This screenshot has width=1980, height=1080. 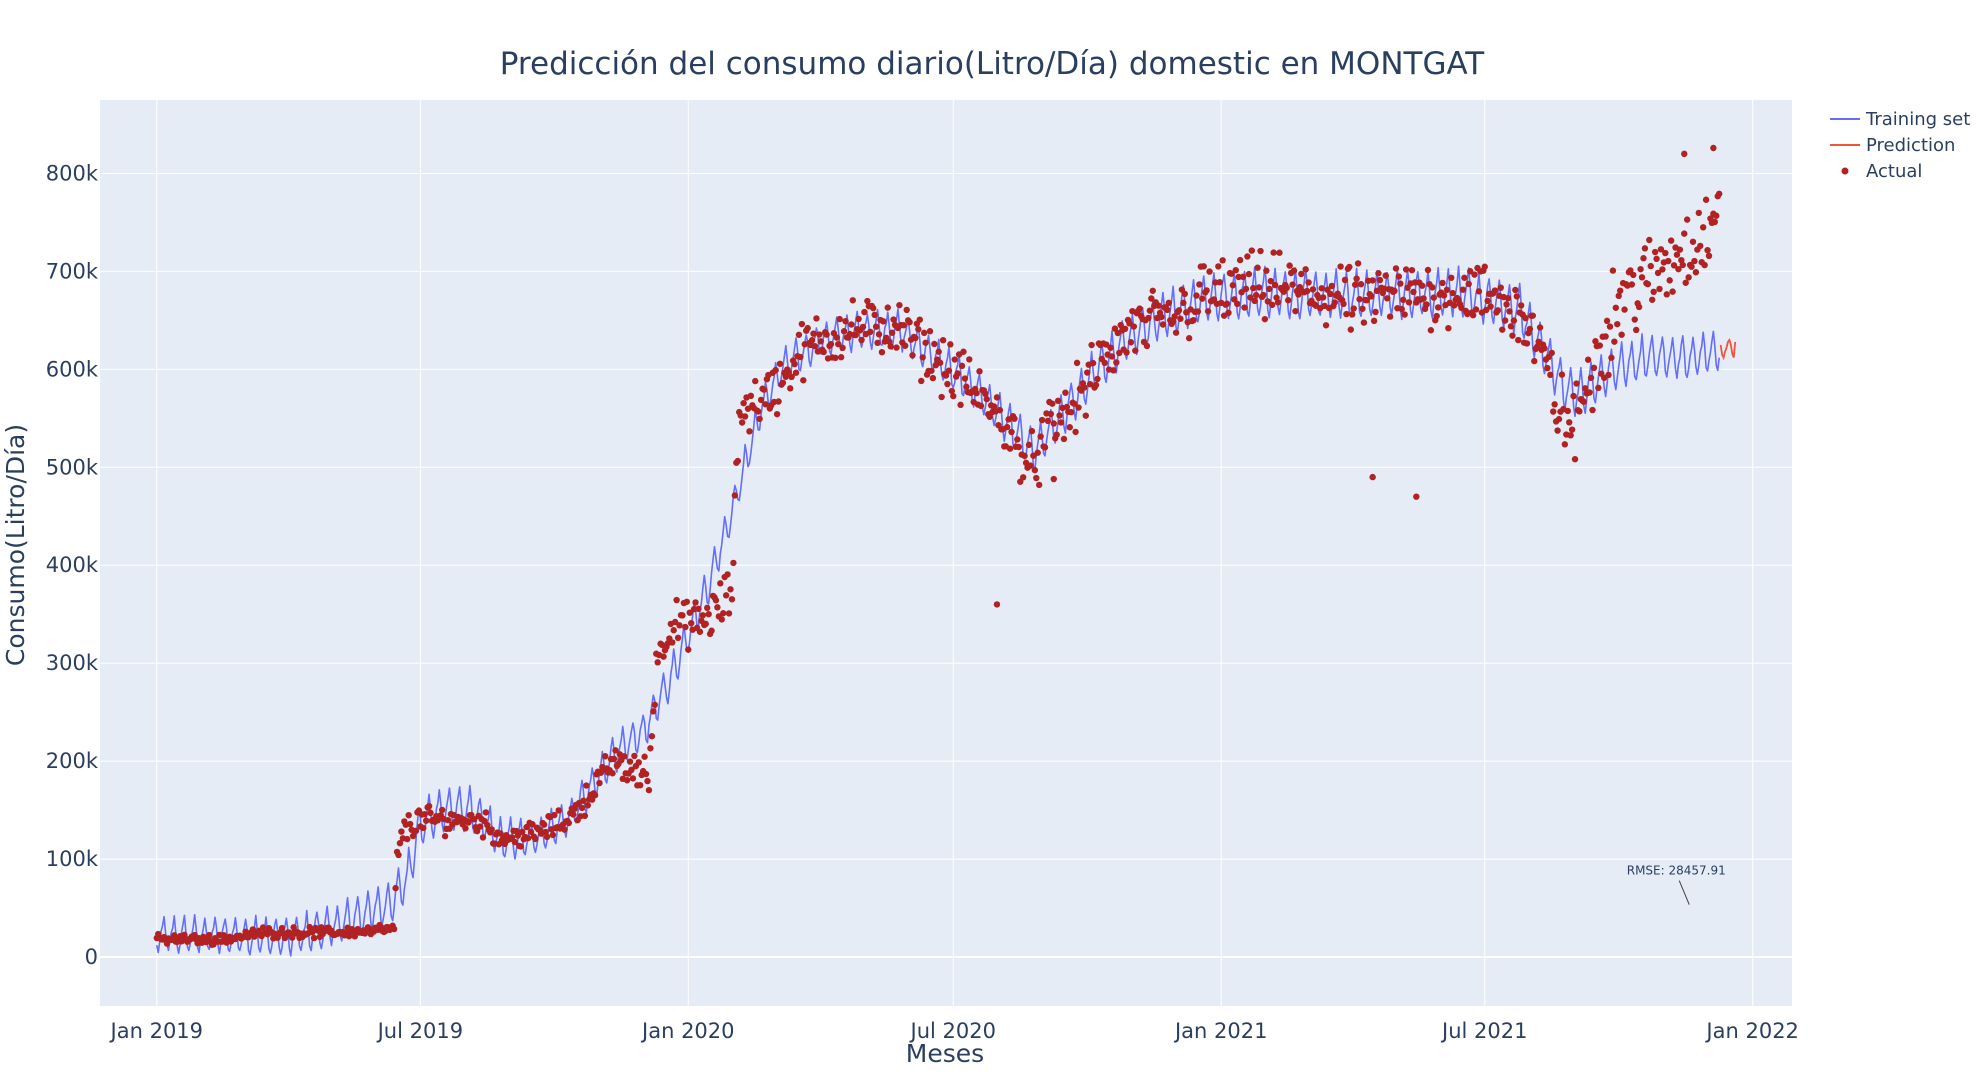 I want to click on legend: Training set Prediction Actual, so click(x=1900, y=145).